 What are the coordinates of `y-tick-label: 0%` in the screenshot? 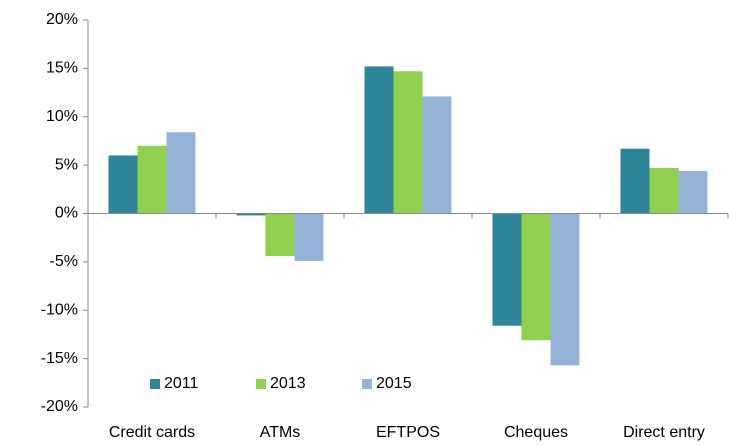 It's located at (66, 213).